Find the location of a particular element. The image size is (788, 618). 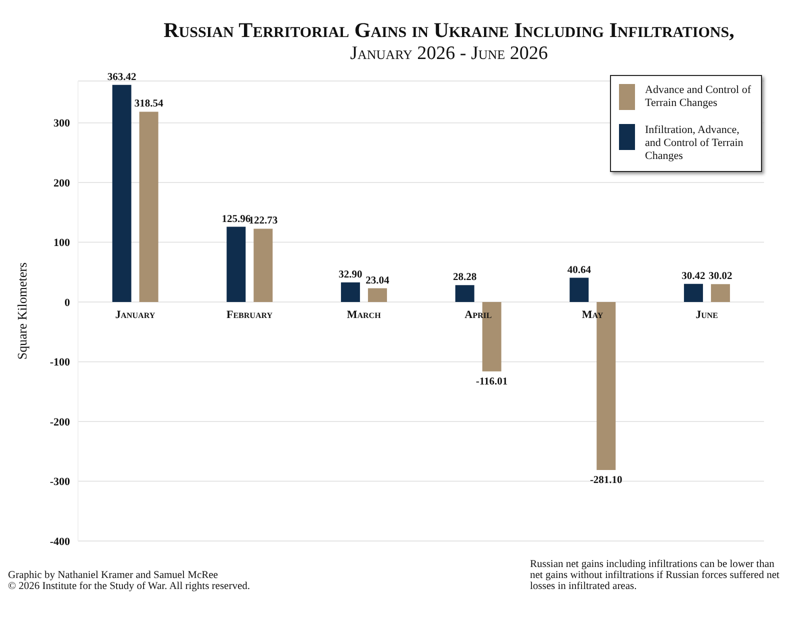

chart-title: Russian Territorial Gains in Ukraine Including Infiltrations, is located at coordinates (449, 30).